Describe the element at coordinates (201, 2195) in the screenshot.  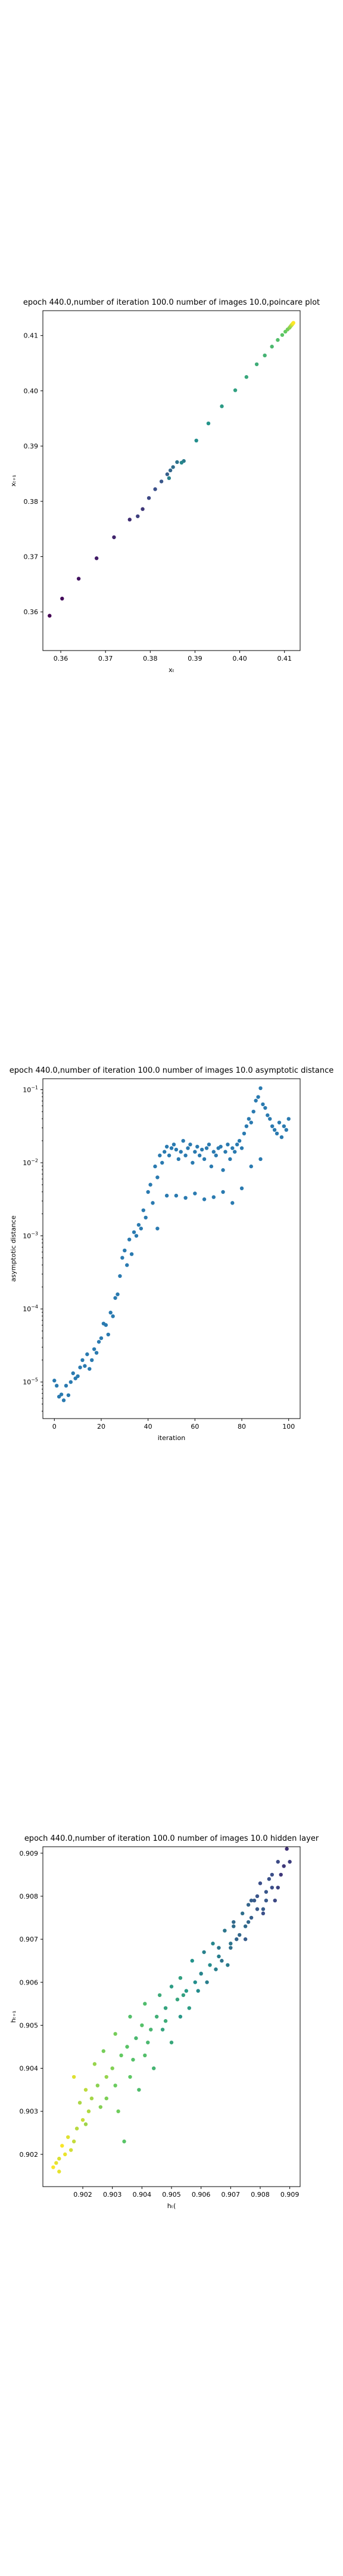
I see `x-tick-label: 0.906` at that location.